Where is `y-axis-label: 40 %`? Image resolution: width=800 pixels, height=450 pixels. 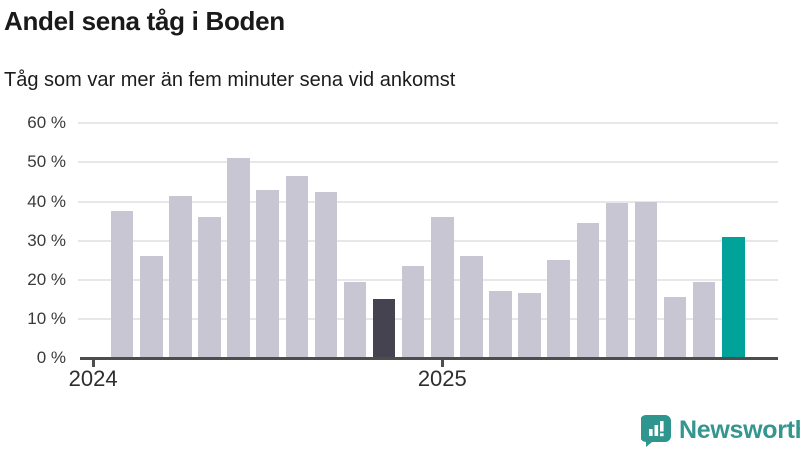
y-axis-label: 40 % is located at coordinates (46, 201).